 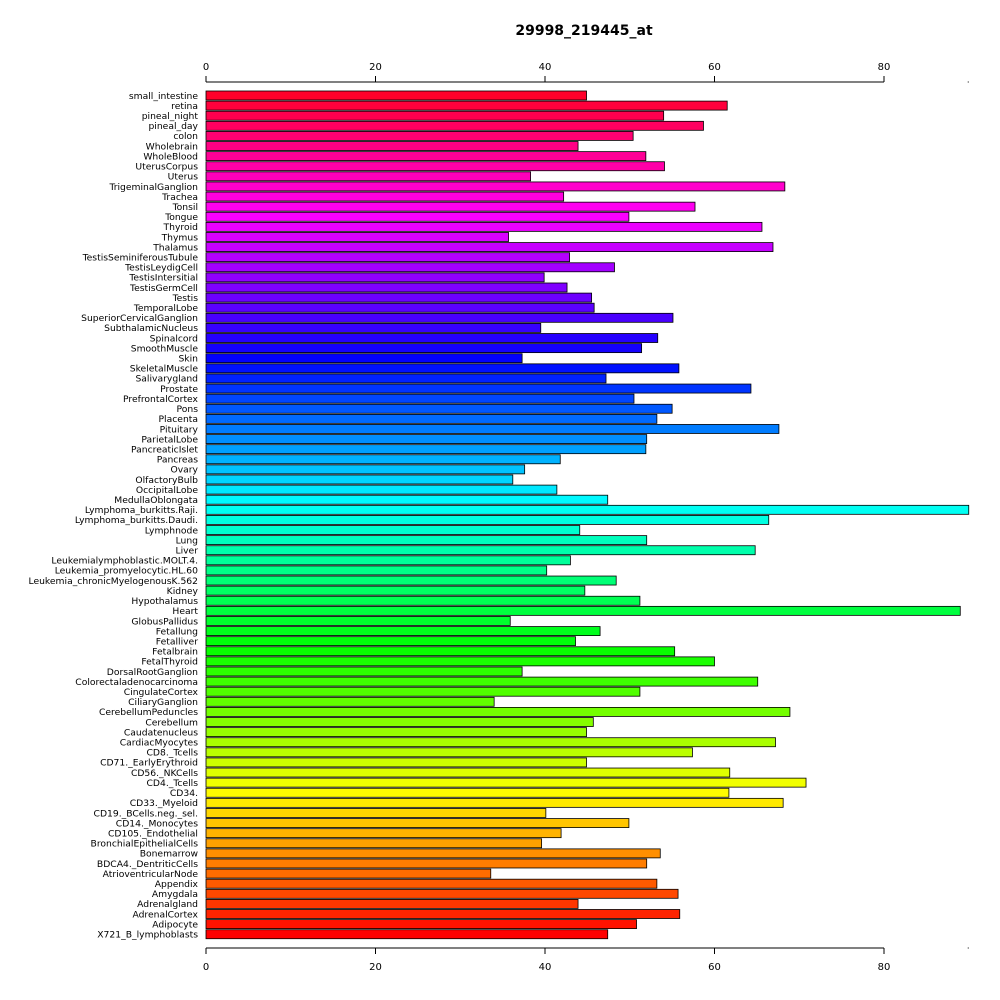 What do you see at coordinates (466, 105) in the screenshot?
I see `bar-retina` at bounding box center [466, 105].